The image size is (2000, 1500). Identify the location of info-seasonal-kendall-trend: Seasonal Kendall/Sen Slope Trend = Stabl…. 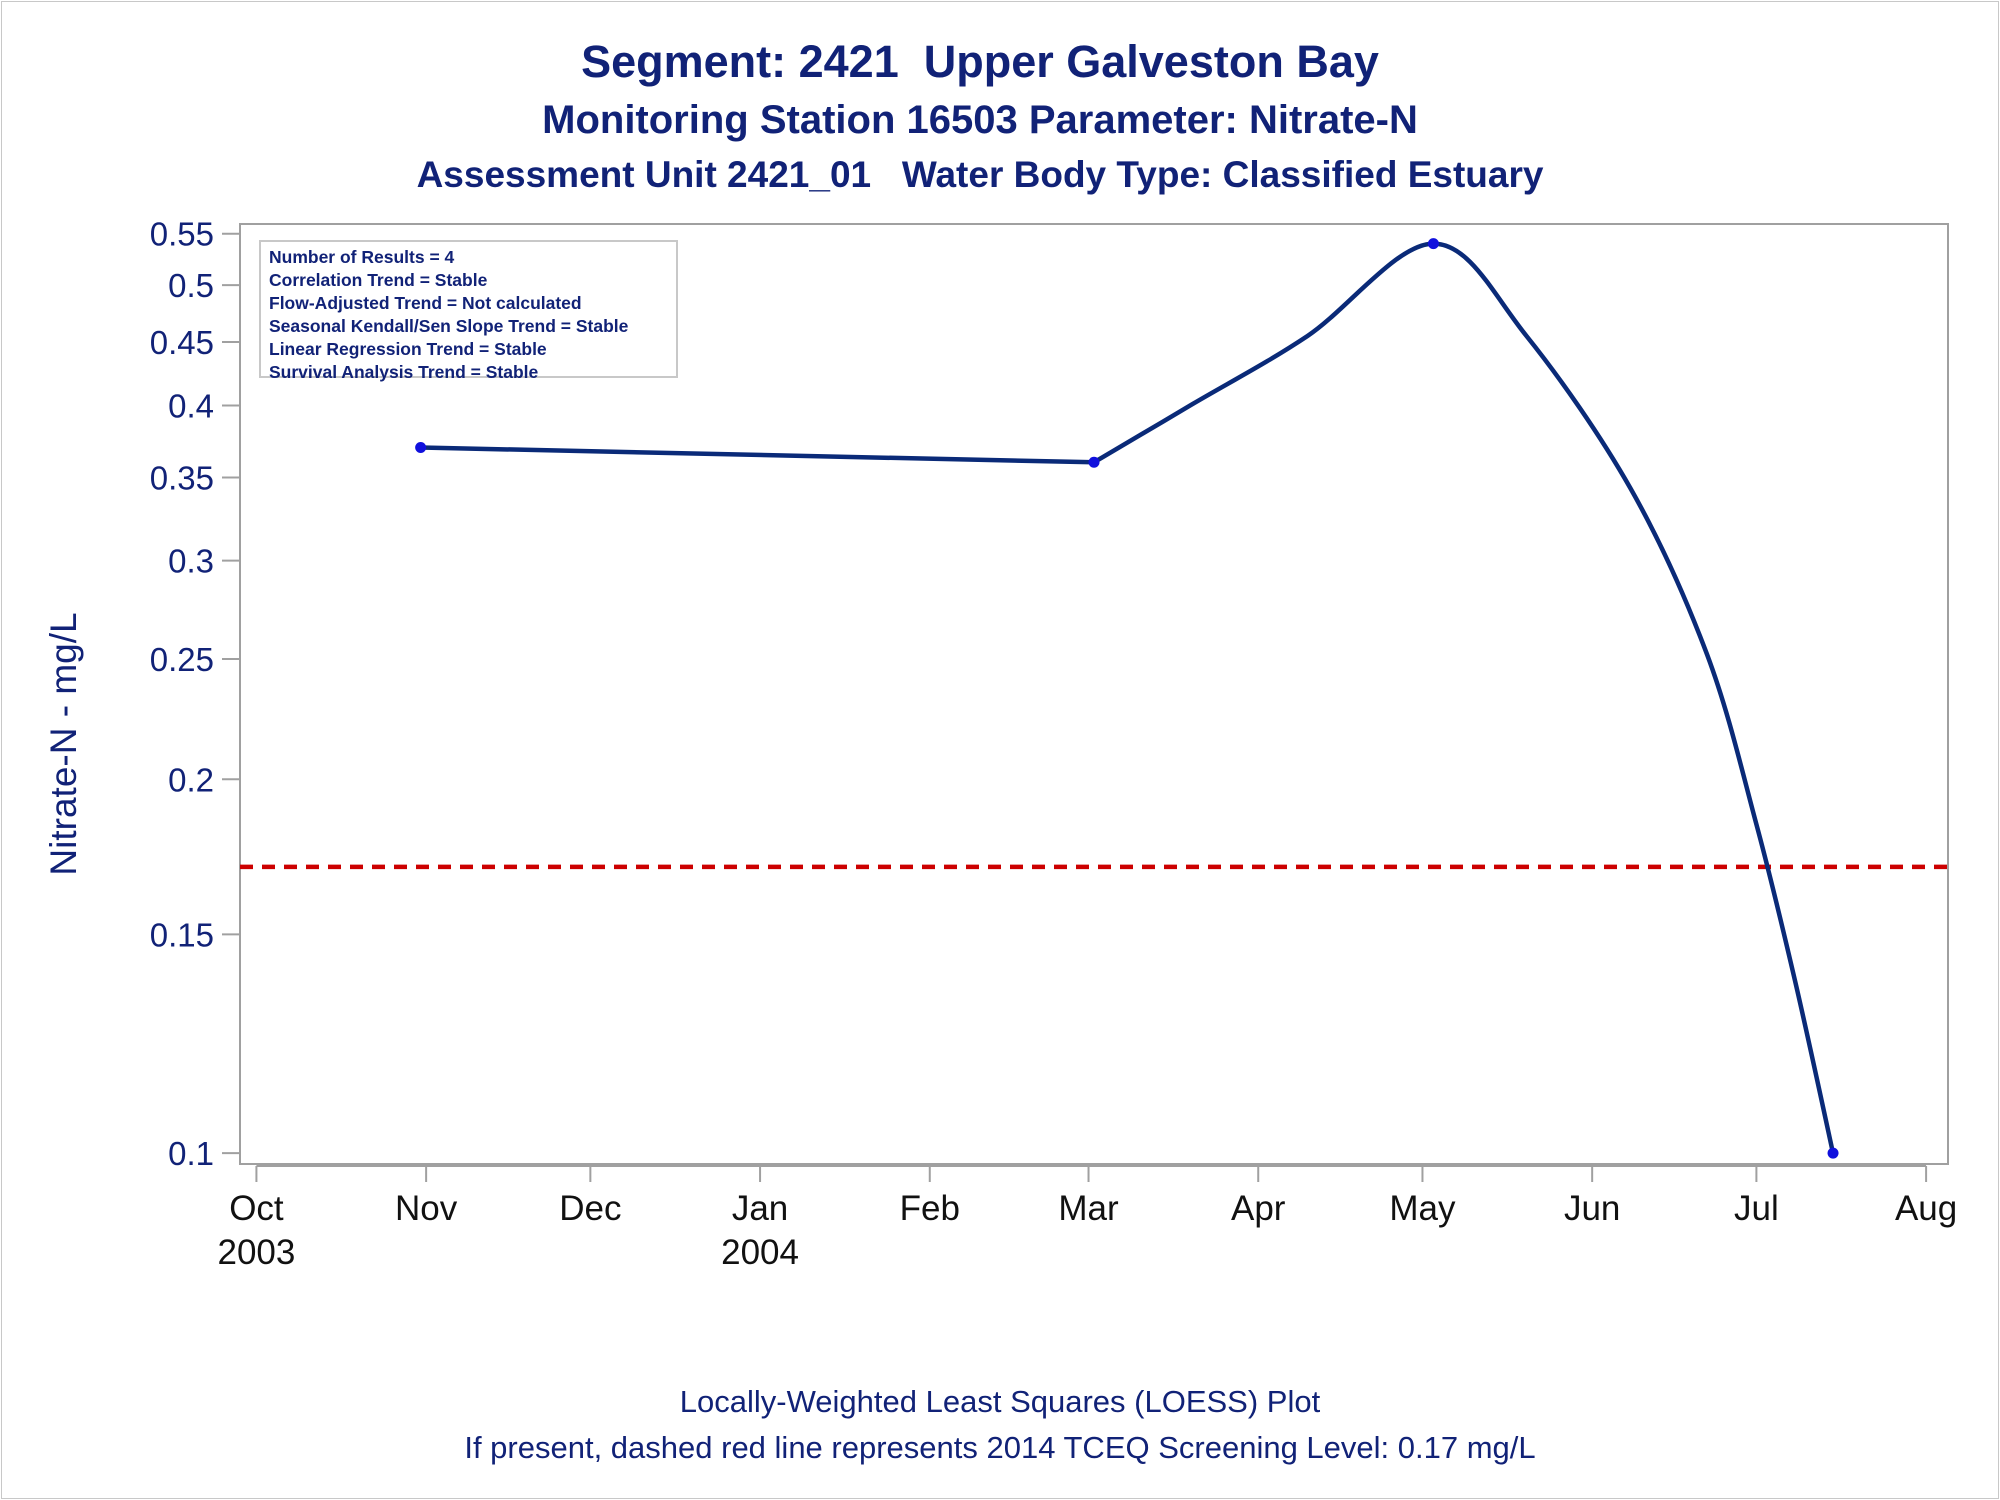
(449, 326).